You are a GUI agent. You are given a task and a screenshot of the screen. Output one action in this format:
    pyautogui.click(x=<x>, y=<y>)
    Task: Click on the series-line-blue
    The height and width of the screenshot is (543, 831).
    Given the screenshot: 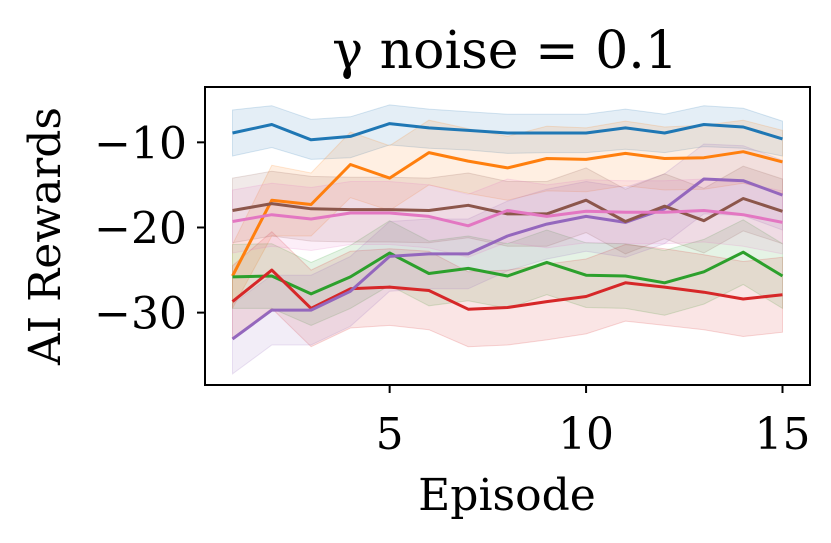 What is the action you would take?
    pyautogui.click(x=507, y=132)
    